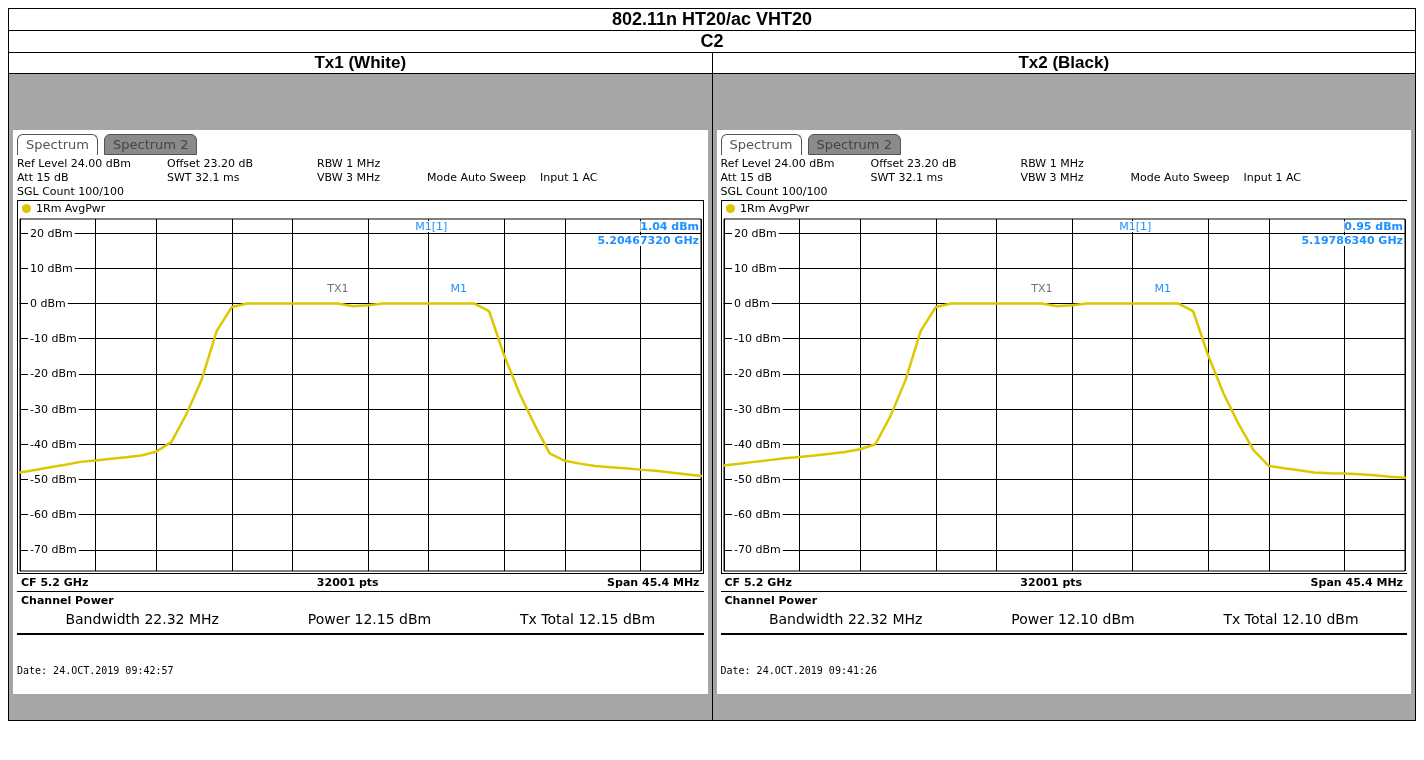 This screenshot has height=760, width=1424. What do you see at coordinates (369, 619) in the screenshot?
I see `text: Power 12.15 dBm` at bounding box center [369, 619].